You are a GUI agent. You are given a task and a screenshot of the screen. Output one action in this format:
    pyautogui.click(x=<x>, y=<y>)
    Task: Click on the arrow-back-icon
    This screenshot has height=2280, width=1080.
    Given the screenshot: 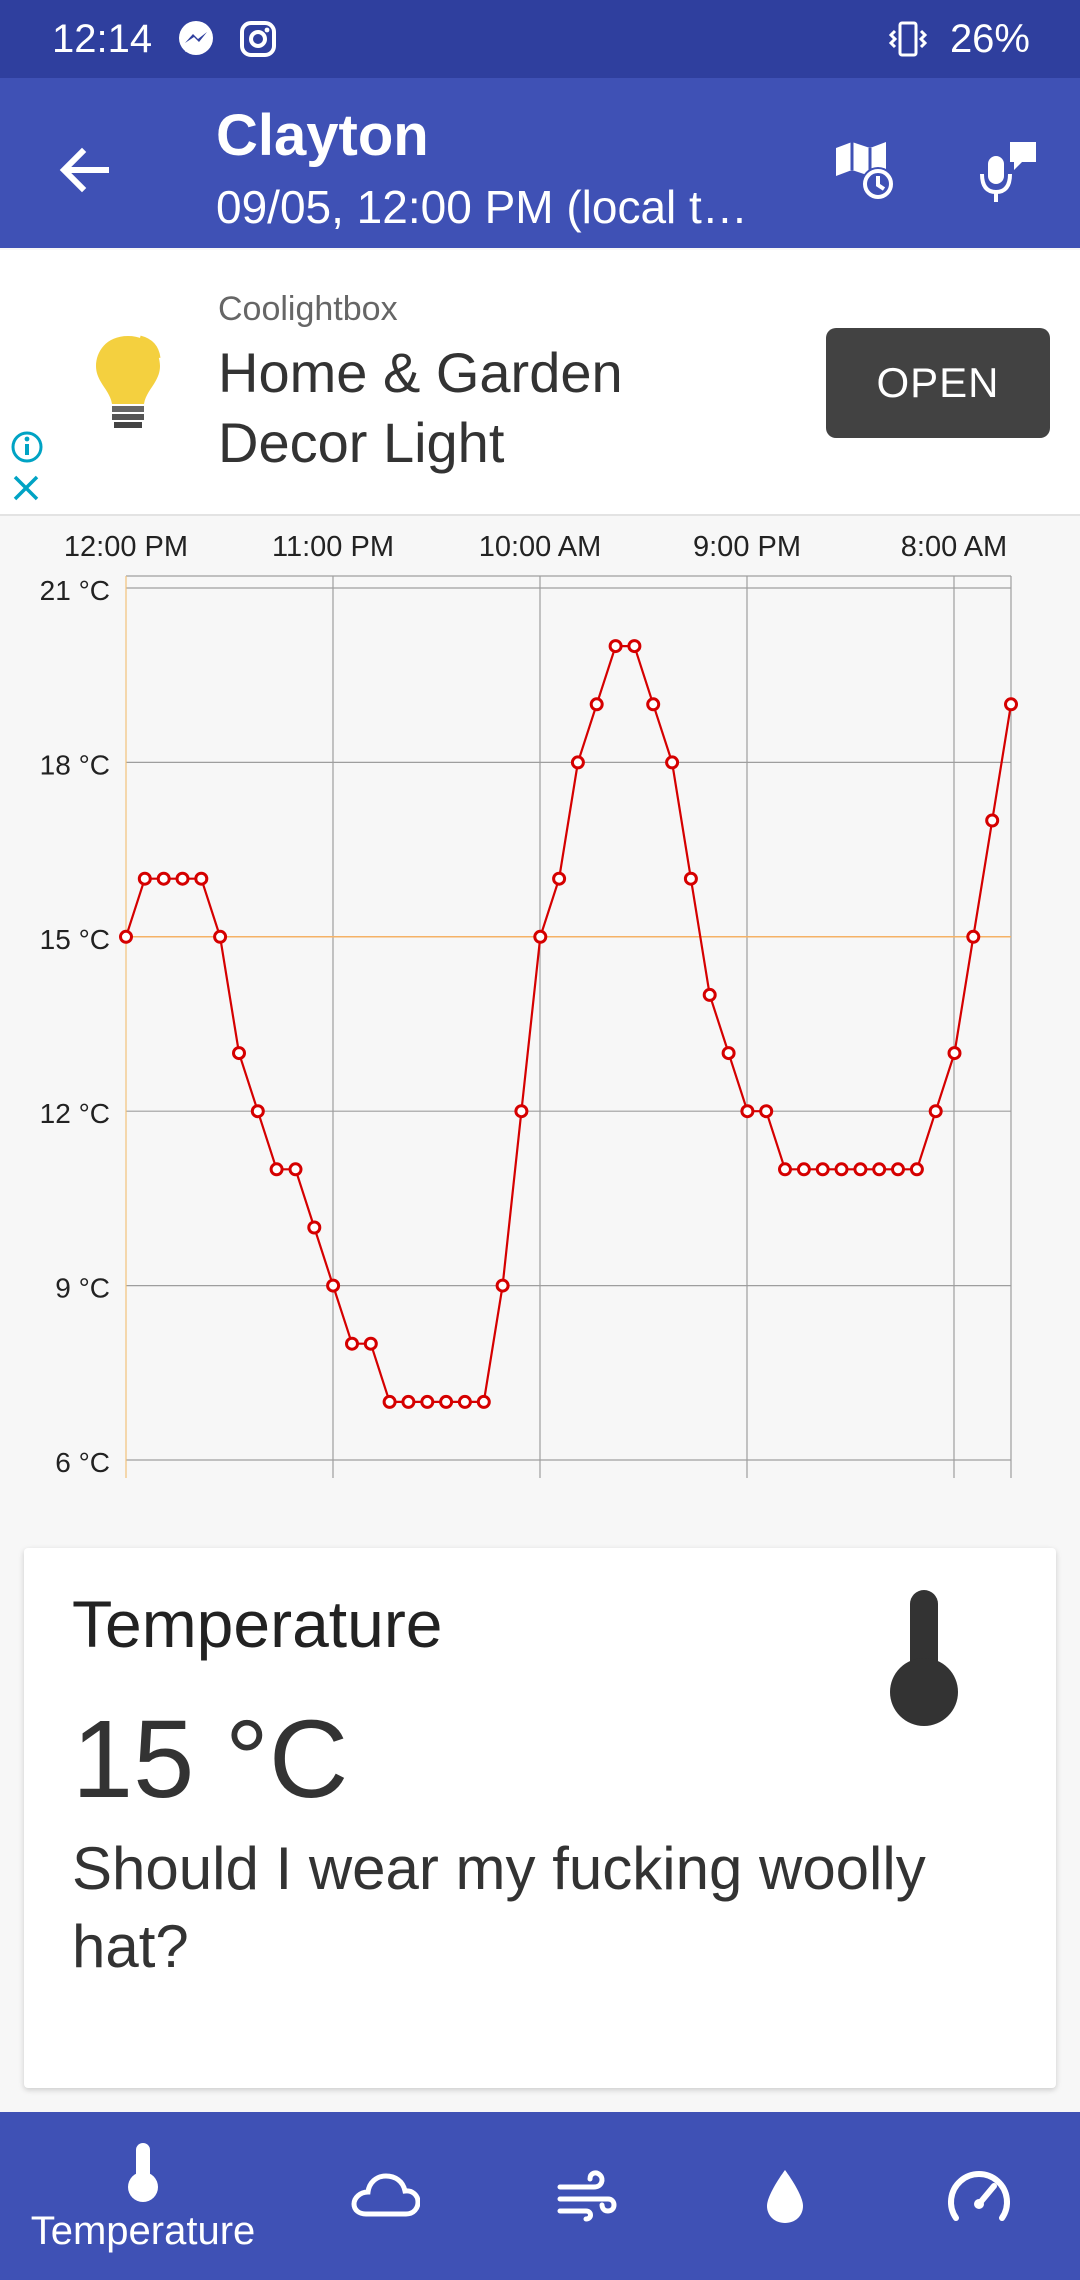 What is the action you would take?
    pyautogui.click(x=84, y=170)
    